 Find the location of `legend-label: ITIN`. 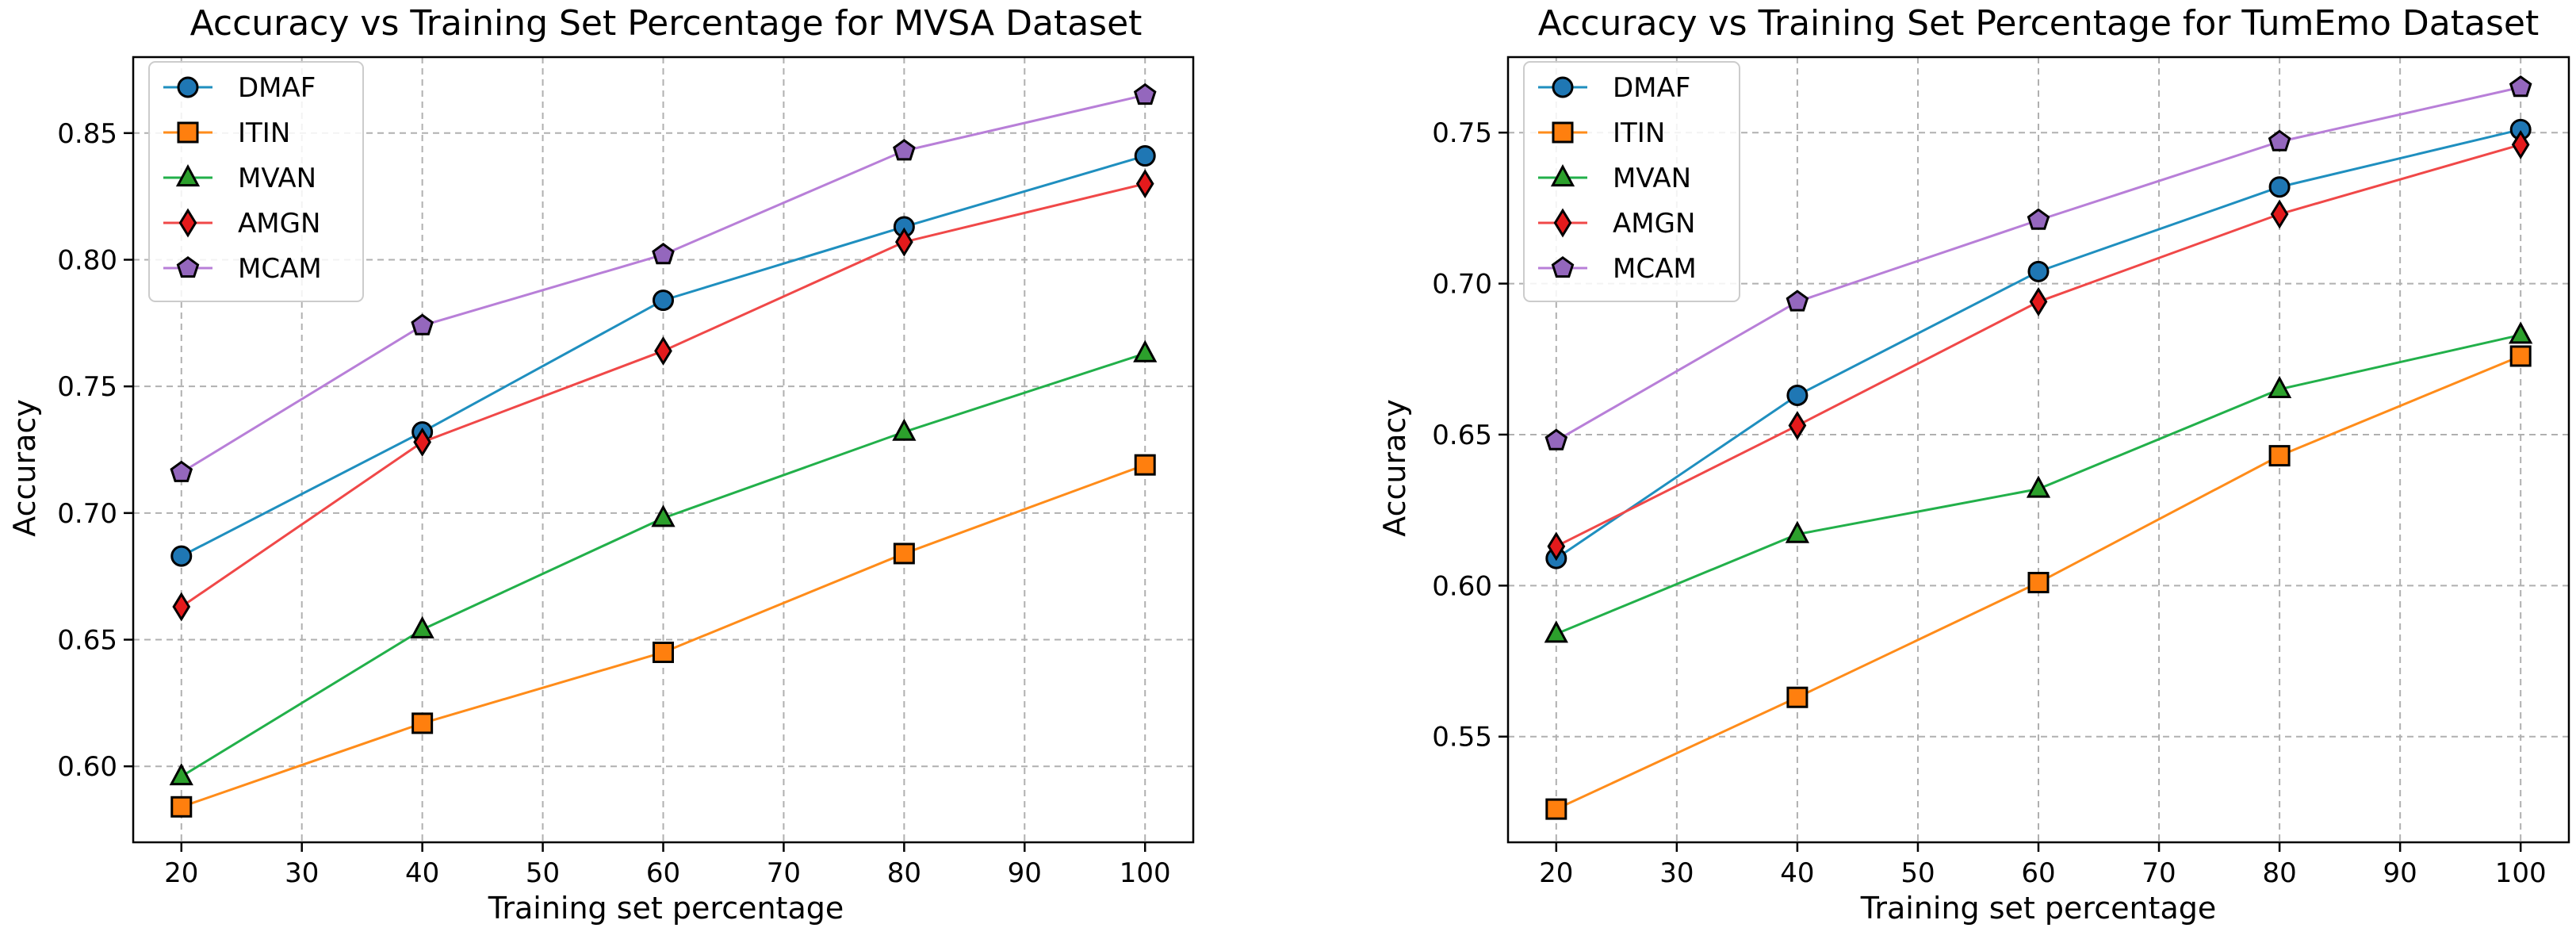

legend-label: ITIN is located at coordinates (1639, 133).